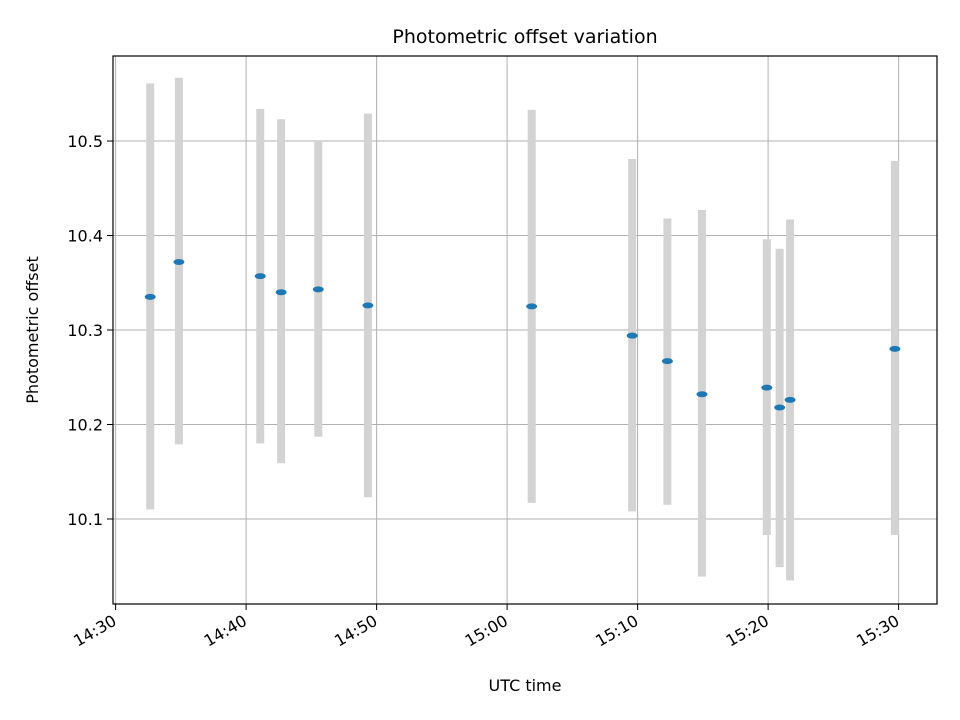 This screenshot has width=960, height=720. What do you see at coordinates (85, 519) in the screenshot?
I see `y-tick-label: 10.1` at bounding box center [85, 519].